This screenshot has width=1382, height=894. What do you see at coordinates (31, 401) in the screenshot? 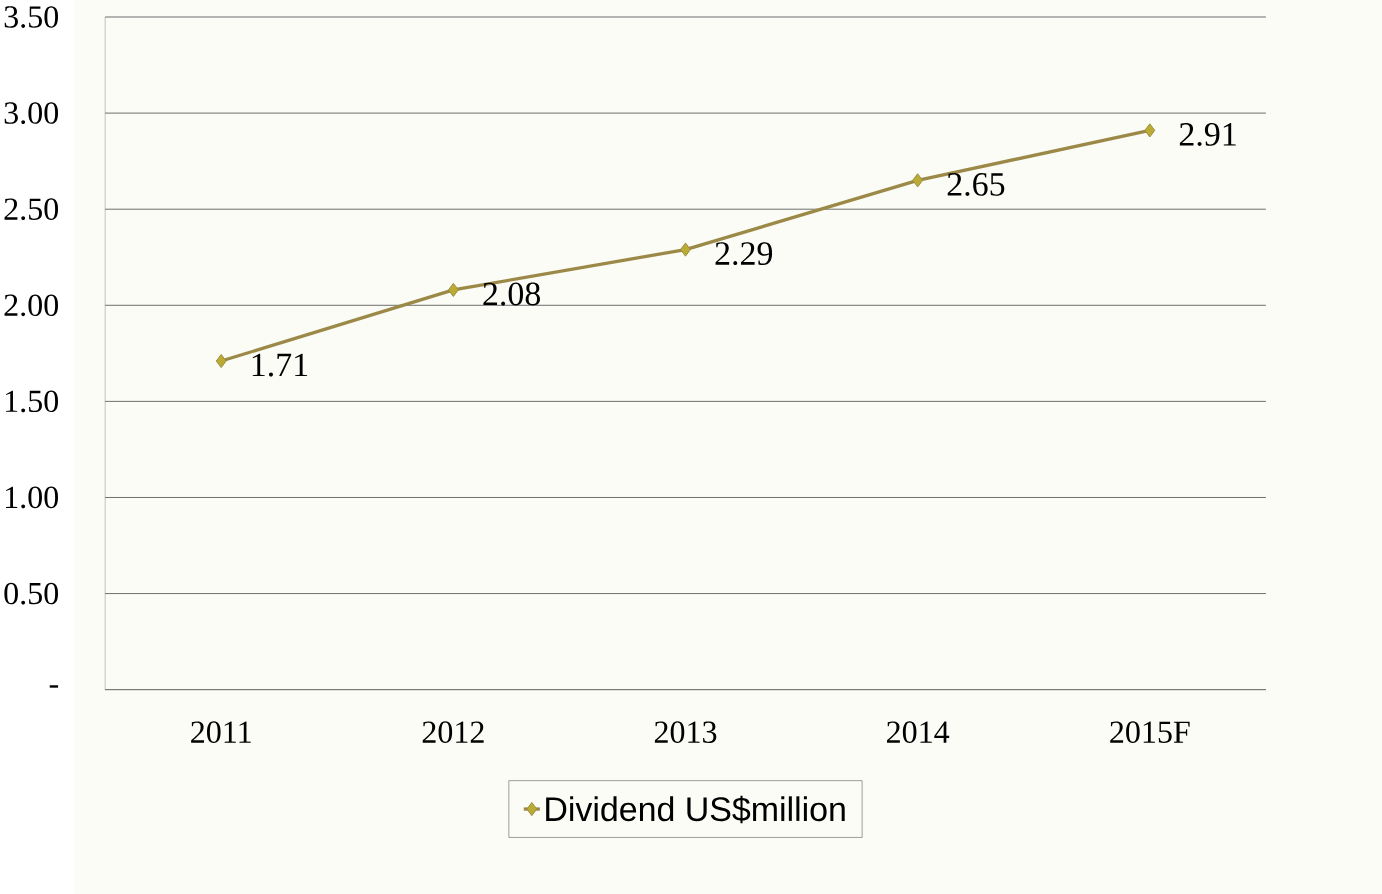
I see `y-tick-label: 1.50` at bounding box center [31, 401].